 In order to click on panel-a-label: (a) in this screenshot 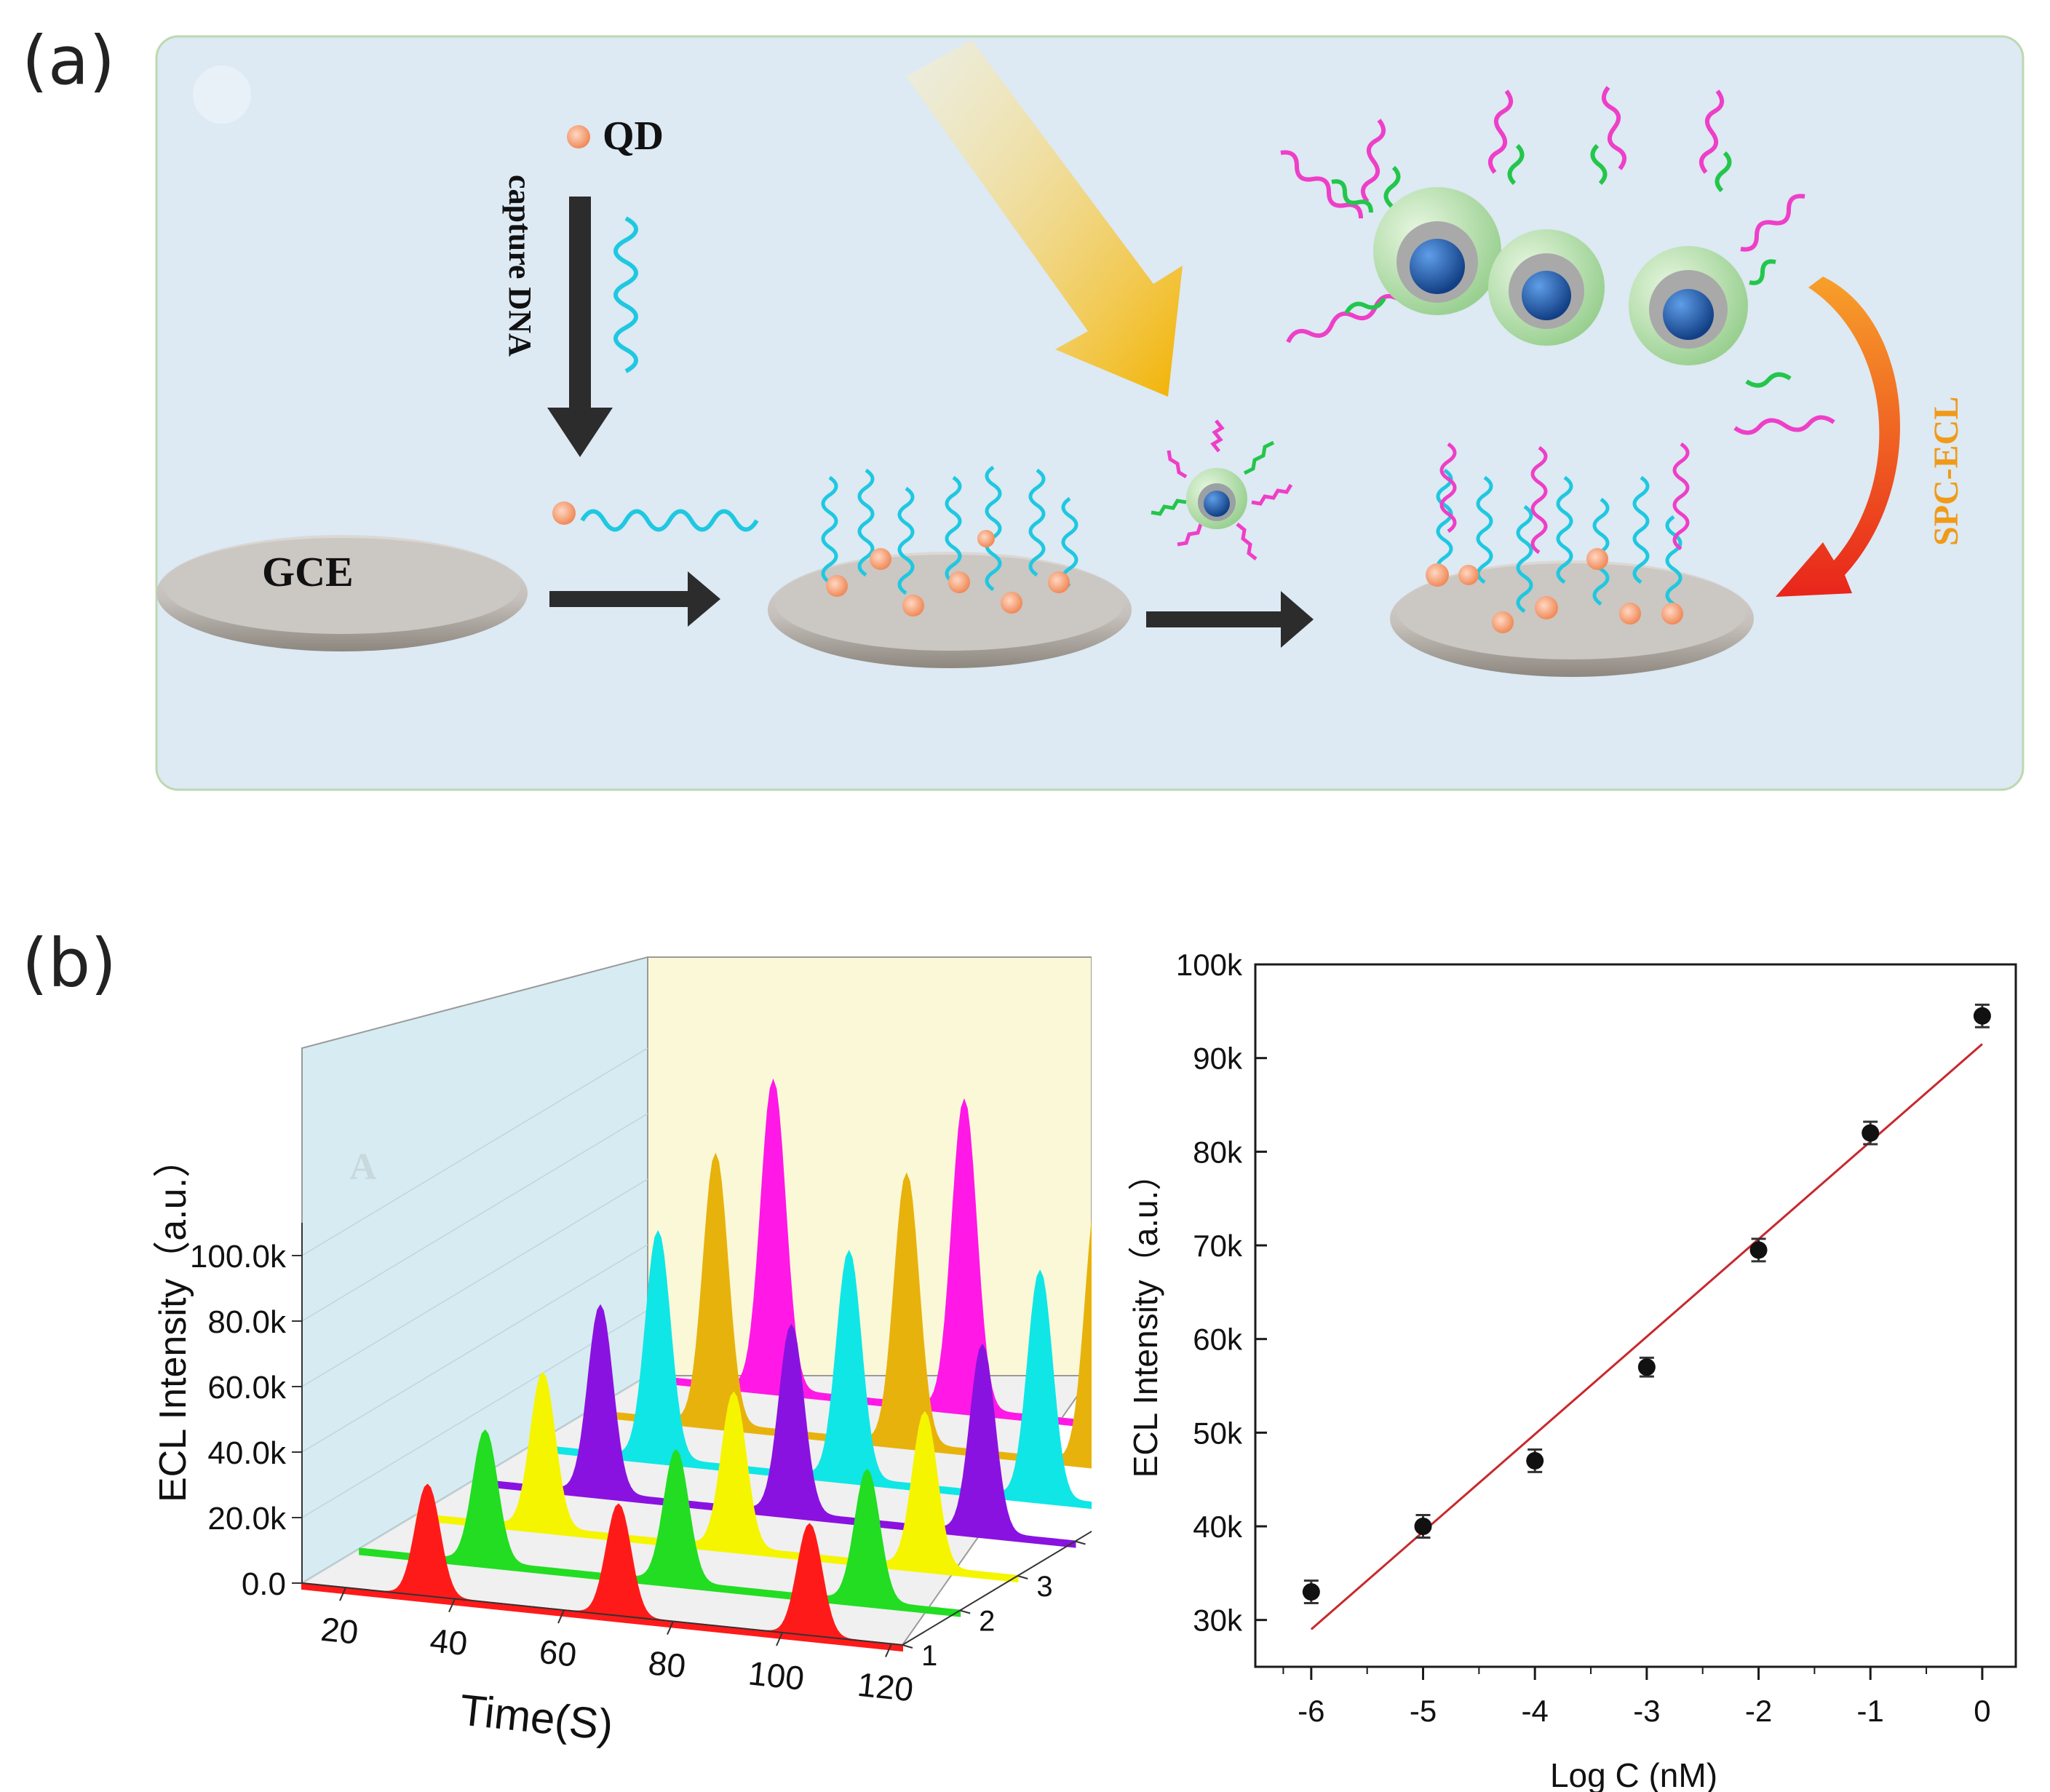, I will do `click(69, 61)`.